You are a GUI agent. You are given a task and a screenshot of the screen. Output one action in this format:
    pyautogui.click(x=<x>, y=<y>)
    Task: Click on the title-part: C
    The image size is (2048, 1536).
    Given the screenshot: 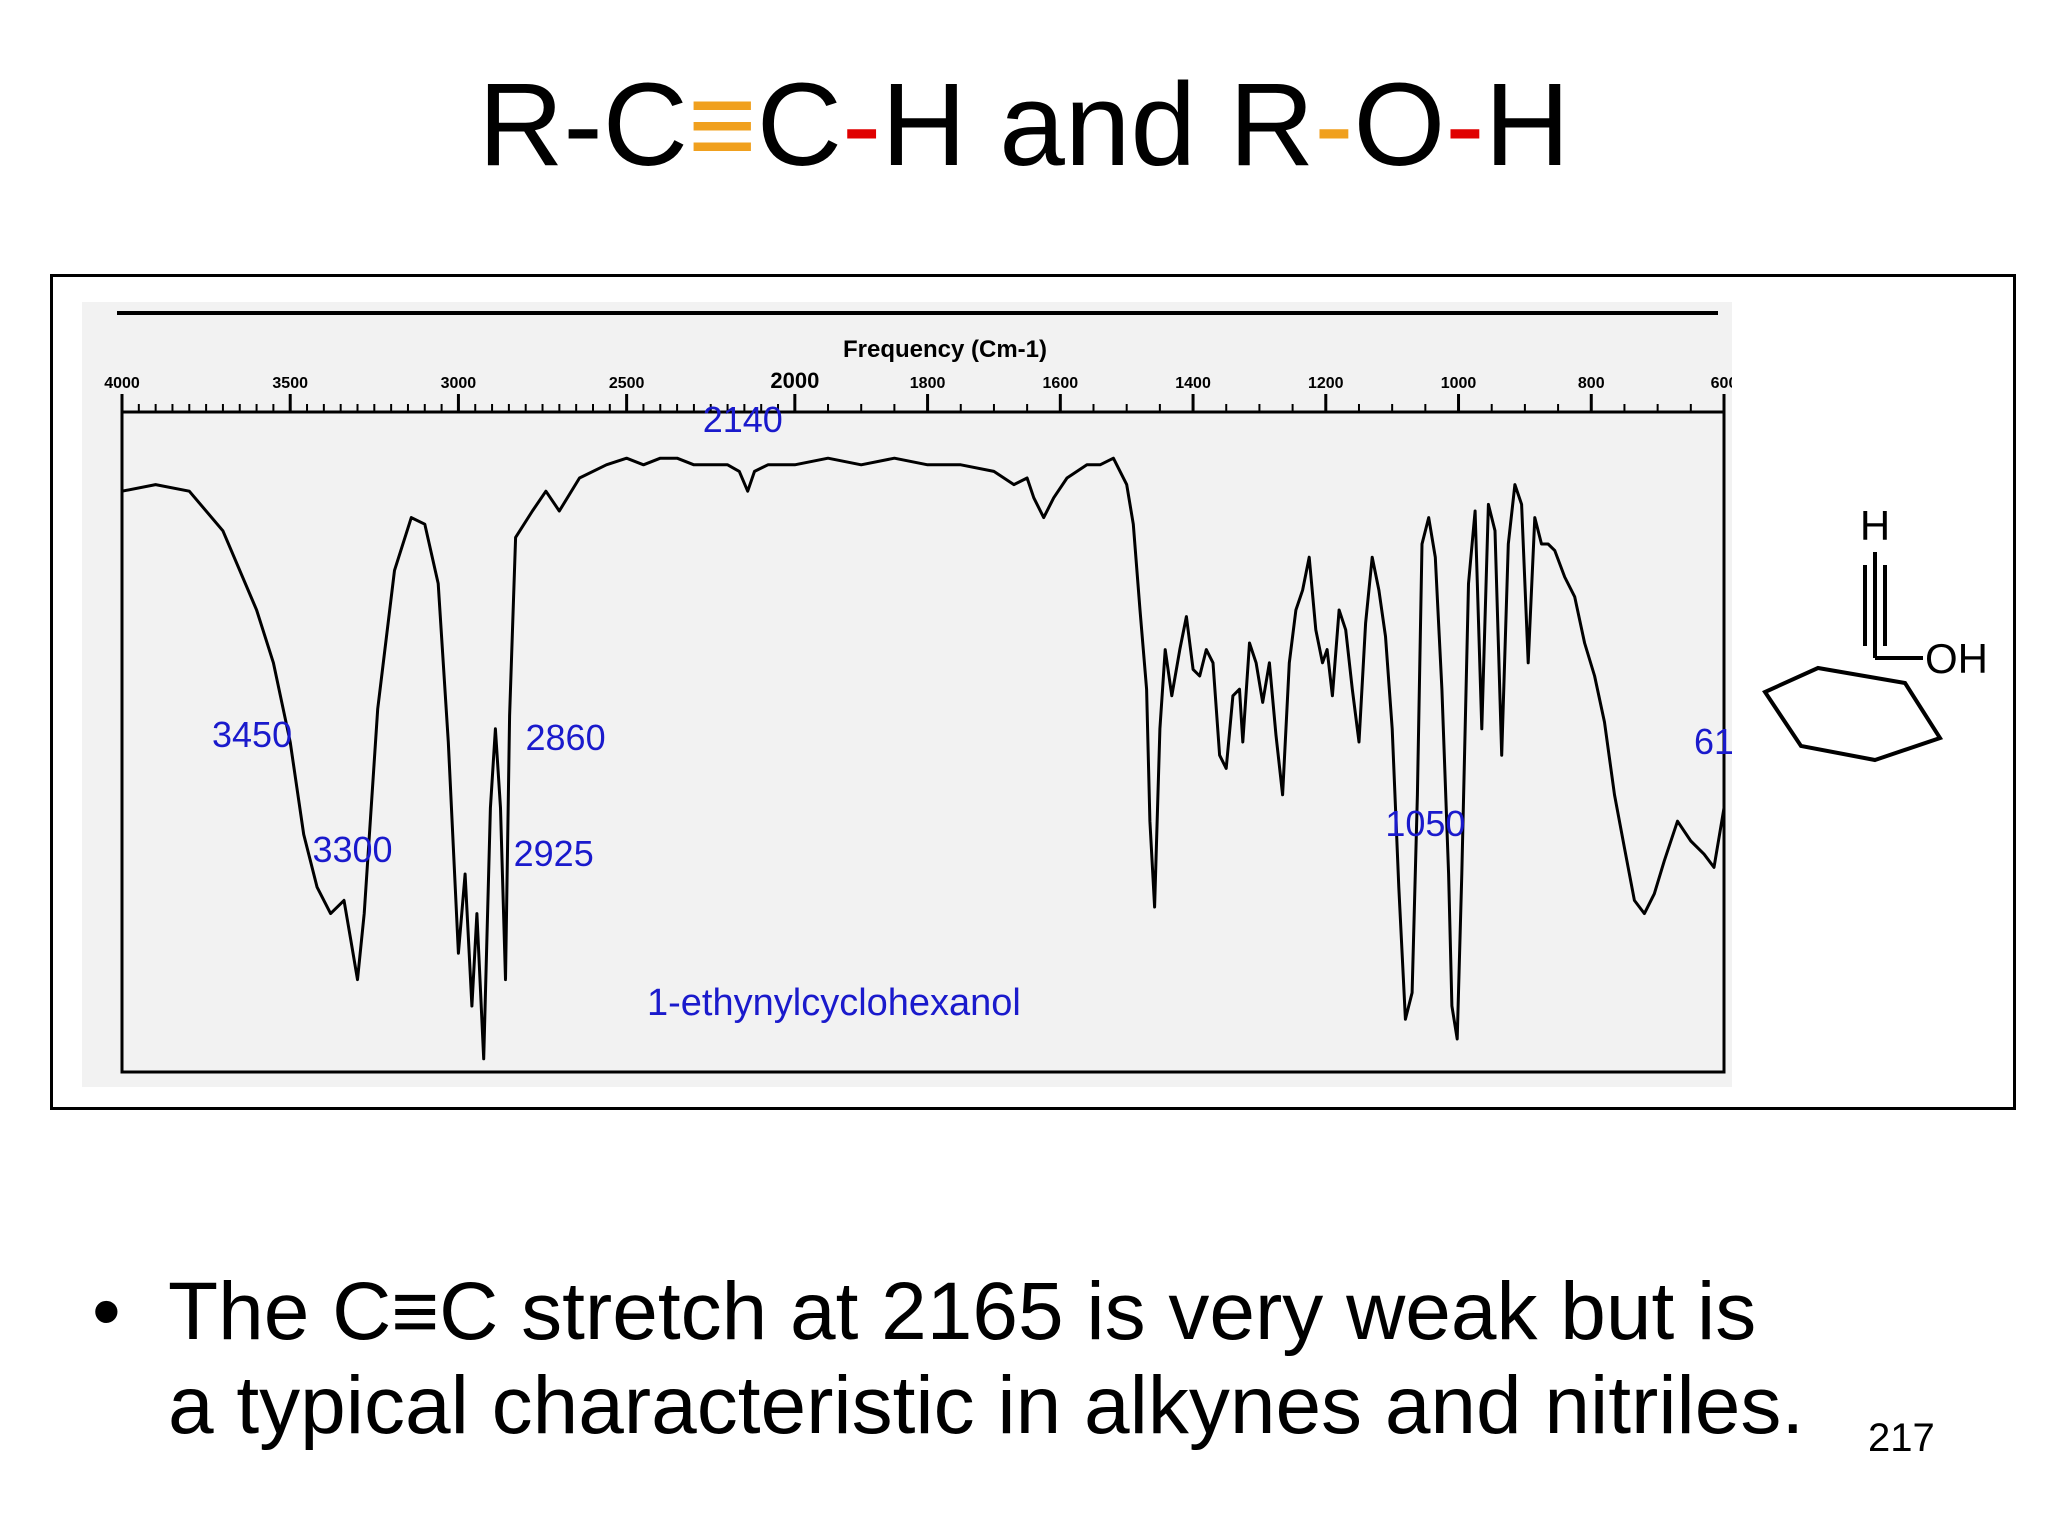 What is the action you would take?
    pyautogui.click(x=799, y=125)
    